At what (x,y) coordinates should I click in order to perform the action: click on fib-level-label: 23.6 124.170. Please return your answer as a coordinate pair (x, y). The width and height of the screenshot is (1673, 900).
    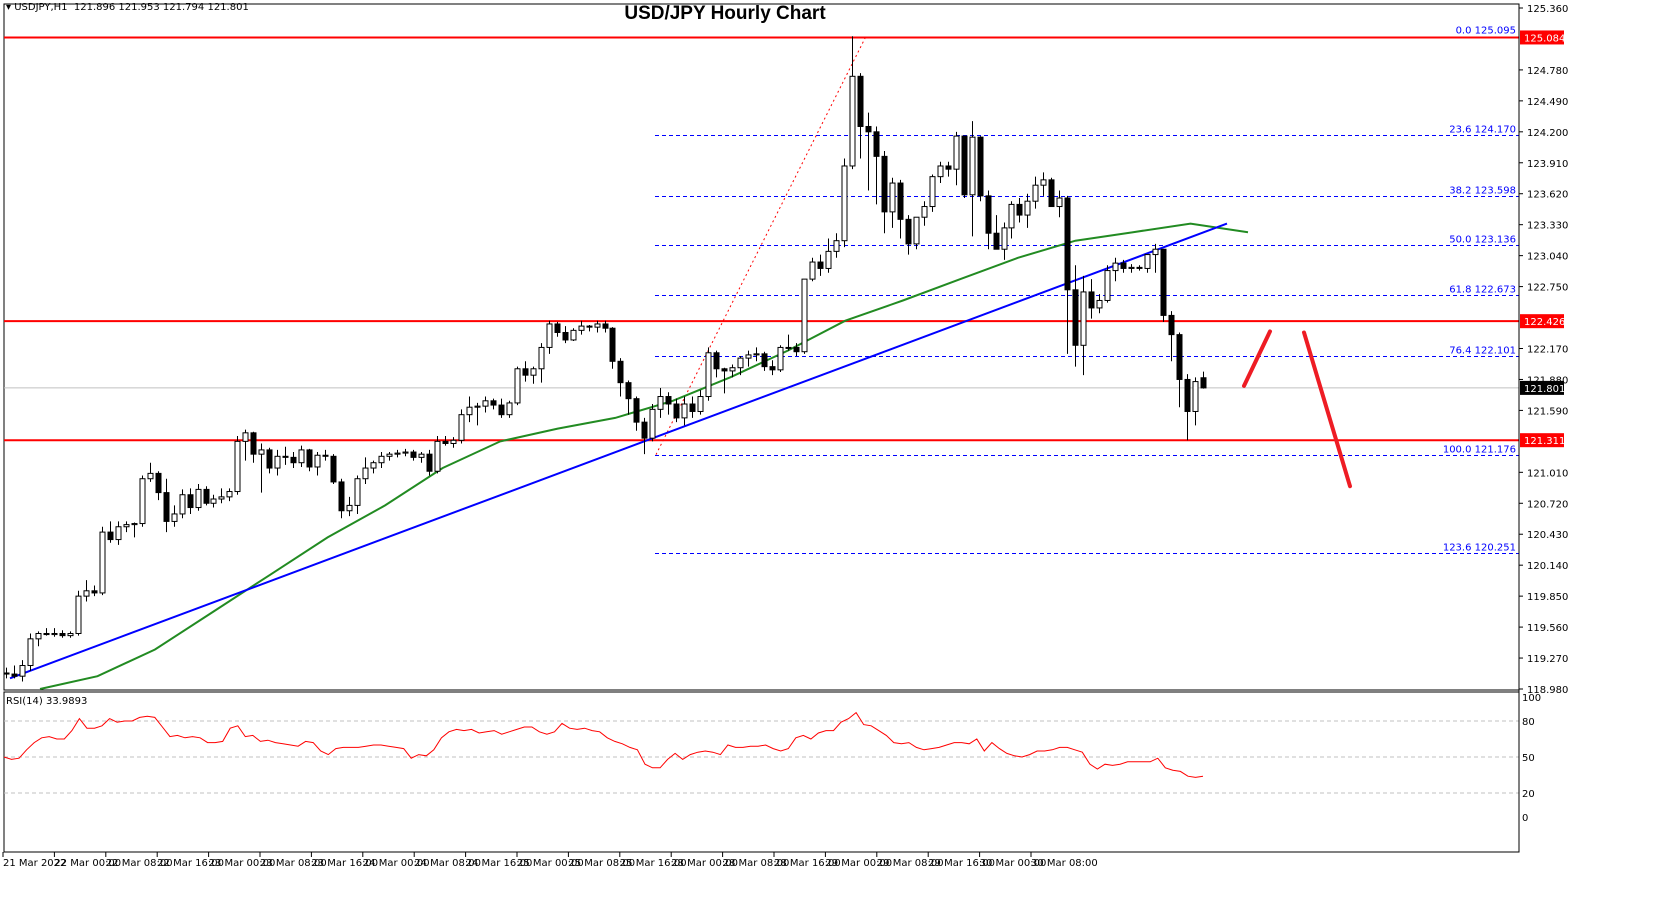
    Looking at the image, I should click on (1482, 130).